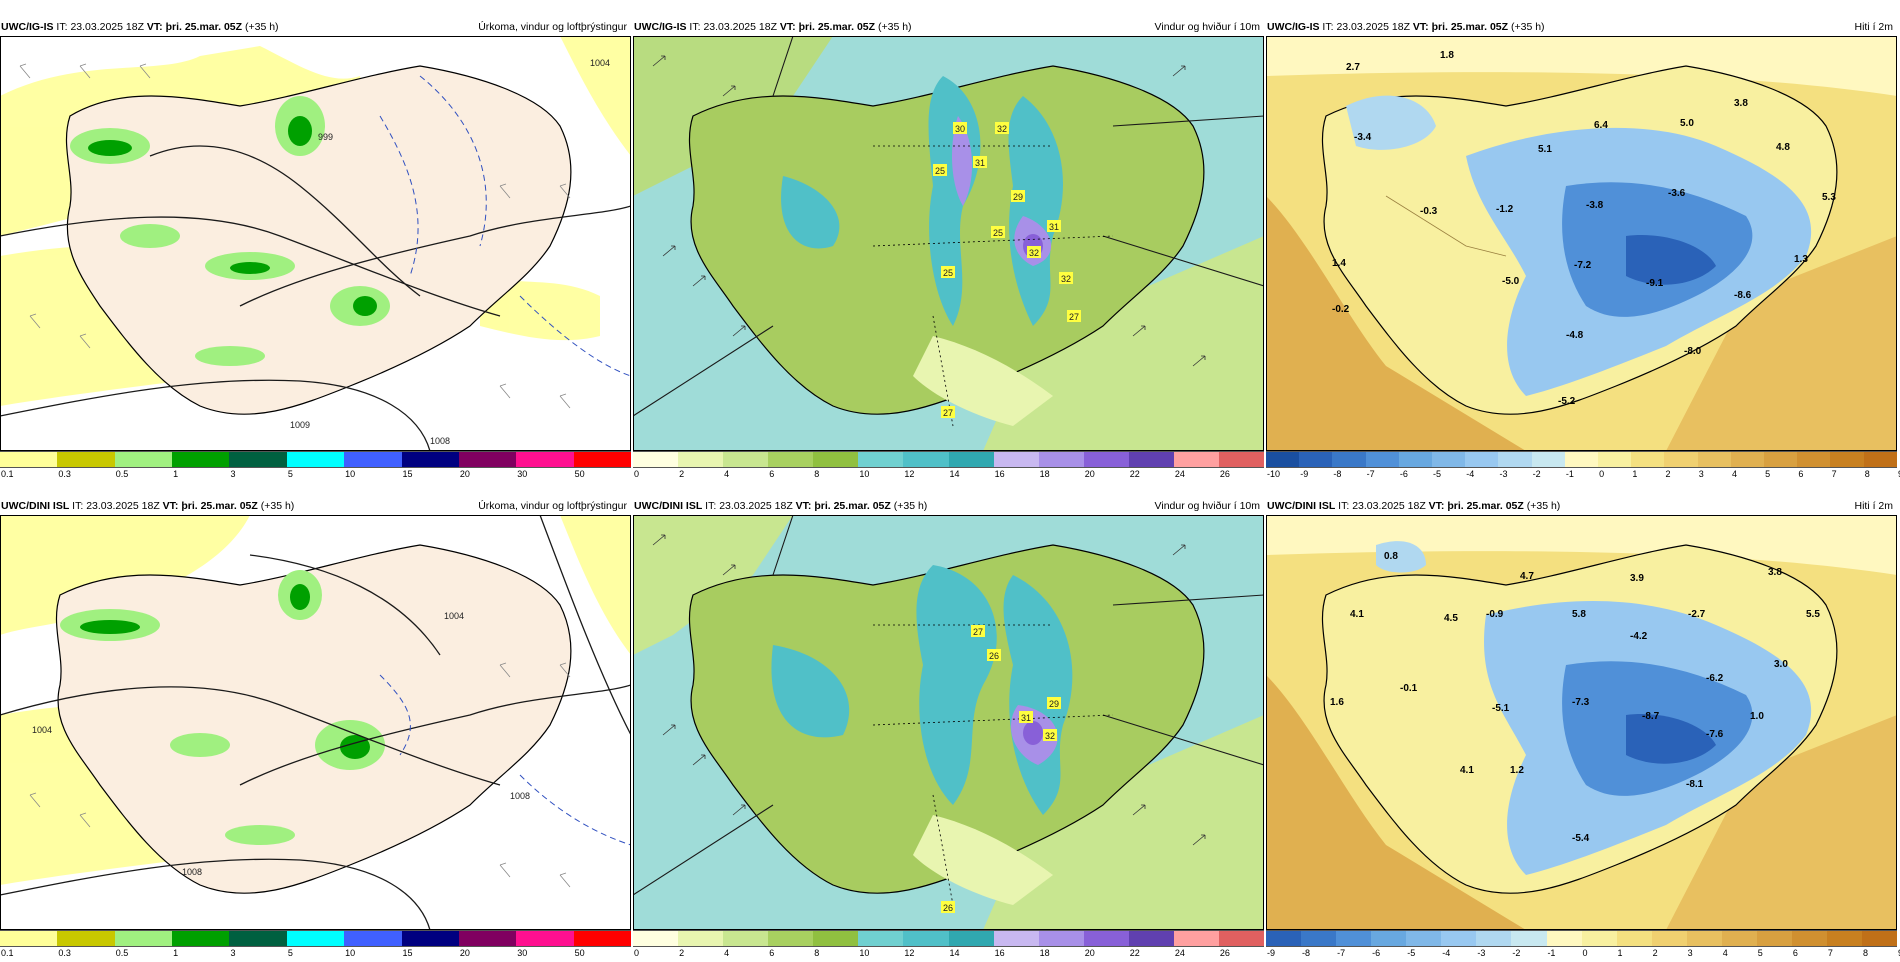  What do you see at coordinates (948, 908) in the screenshot?
I see `gust-label: 26` at bounding box center [948, 908].